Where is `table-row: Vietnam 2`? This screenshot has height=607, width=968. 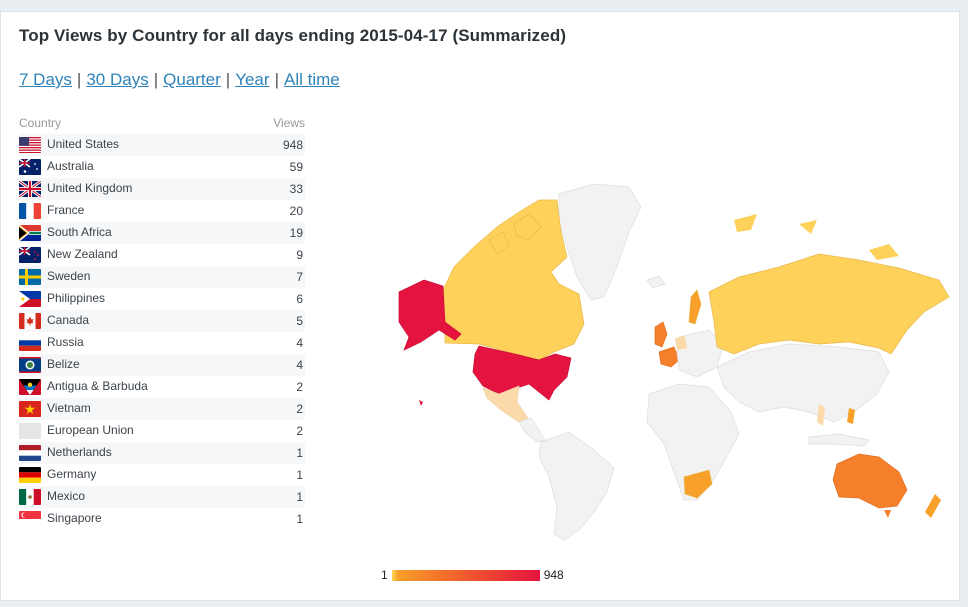 table-row: Vietnam 2 is located at coordinates (162, 409).